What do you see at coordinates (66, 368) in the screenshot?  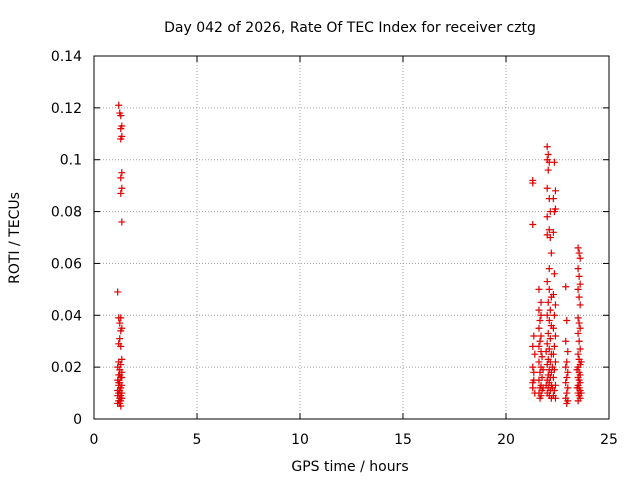 I see `y-tick-label: 0.02` at bounding box center [66, 368].